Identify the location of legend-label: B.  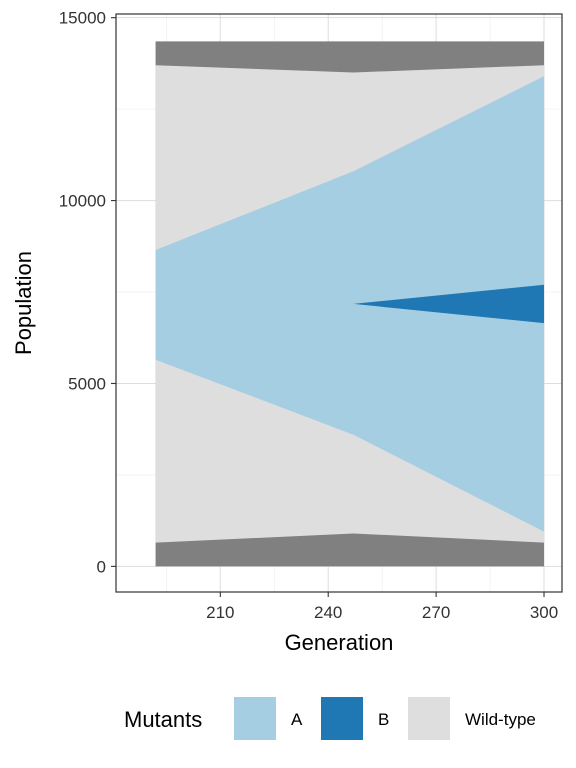
(383, 719).